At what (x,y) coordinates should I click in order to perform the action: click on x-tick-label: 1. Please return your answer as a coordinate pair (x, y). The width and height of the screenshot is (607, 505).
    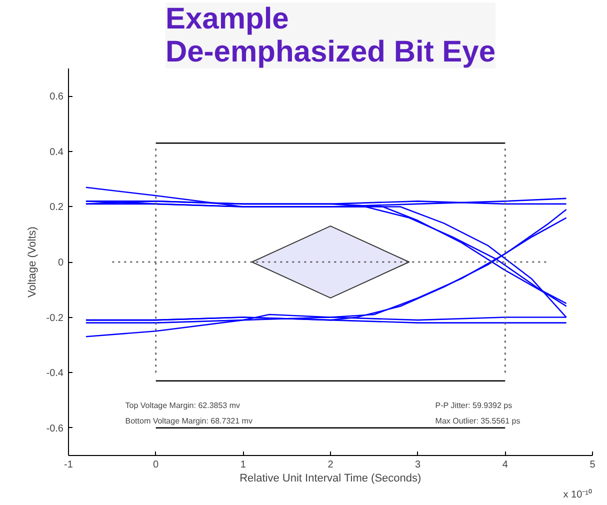
    Looking at the image, I should click on (243, 465).